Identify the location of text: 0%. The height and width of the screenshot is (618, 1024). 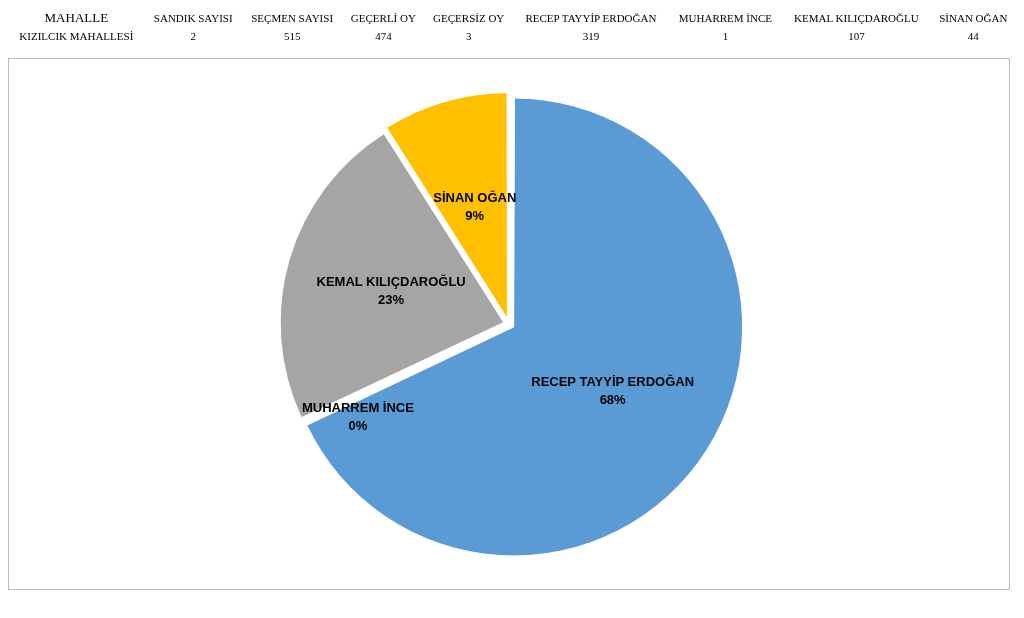
(358, 426).